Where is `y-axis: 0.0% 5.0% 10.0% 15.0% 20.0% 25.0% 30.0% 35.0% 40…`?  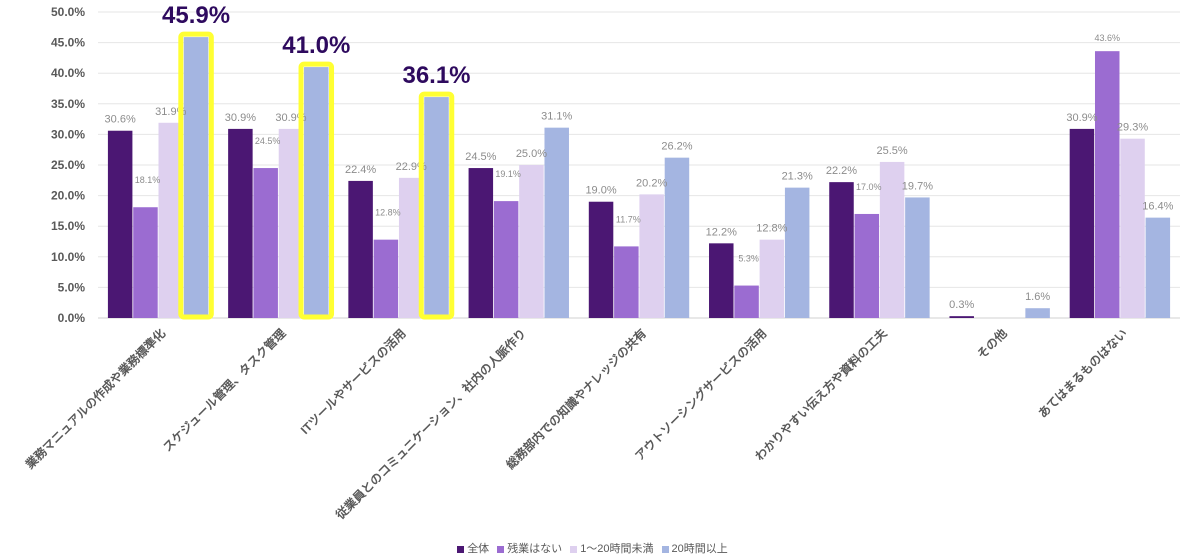
y-axis: 0.0% 5.0% 10.0% 15.0% 20.0% 25.0% 30.0% 35.0% 40… is located at coordinates (68, 165).